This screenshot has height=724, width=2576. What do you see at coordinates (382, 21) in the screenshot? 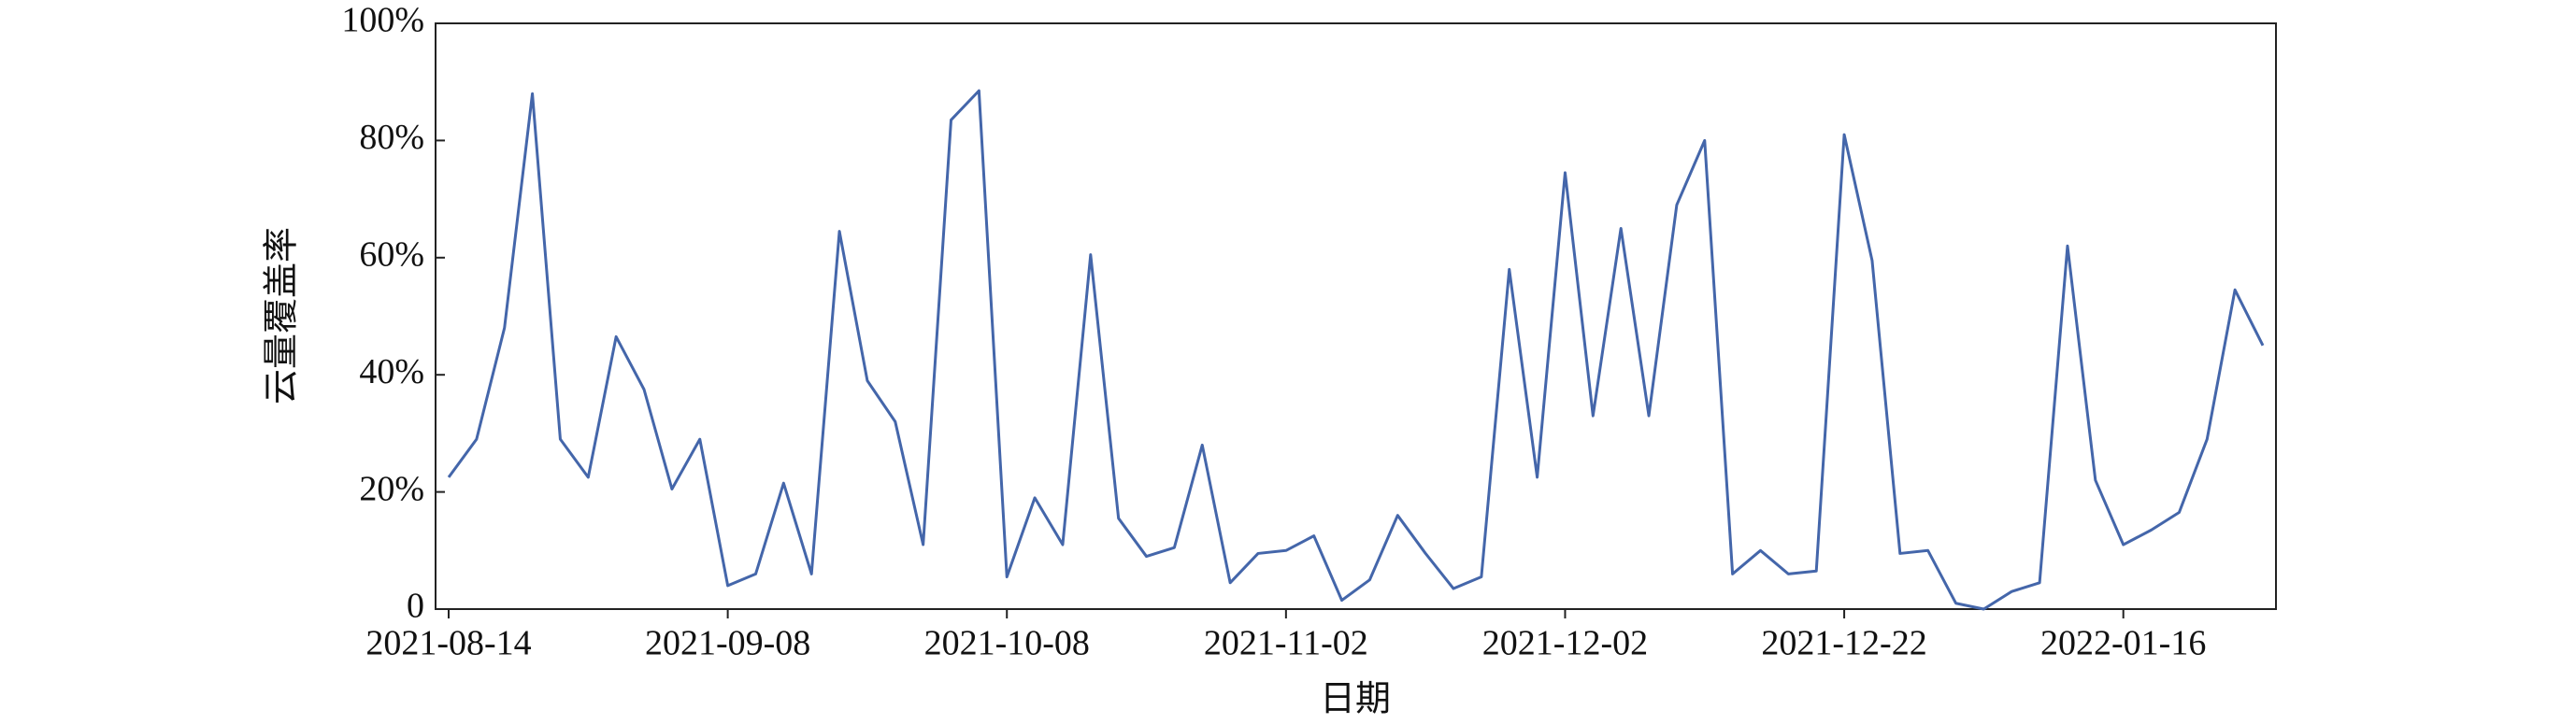
I see `y-tick-label: 100%` at bounding box center [382, 21].